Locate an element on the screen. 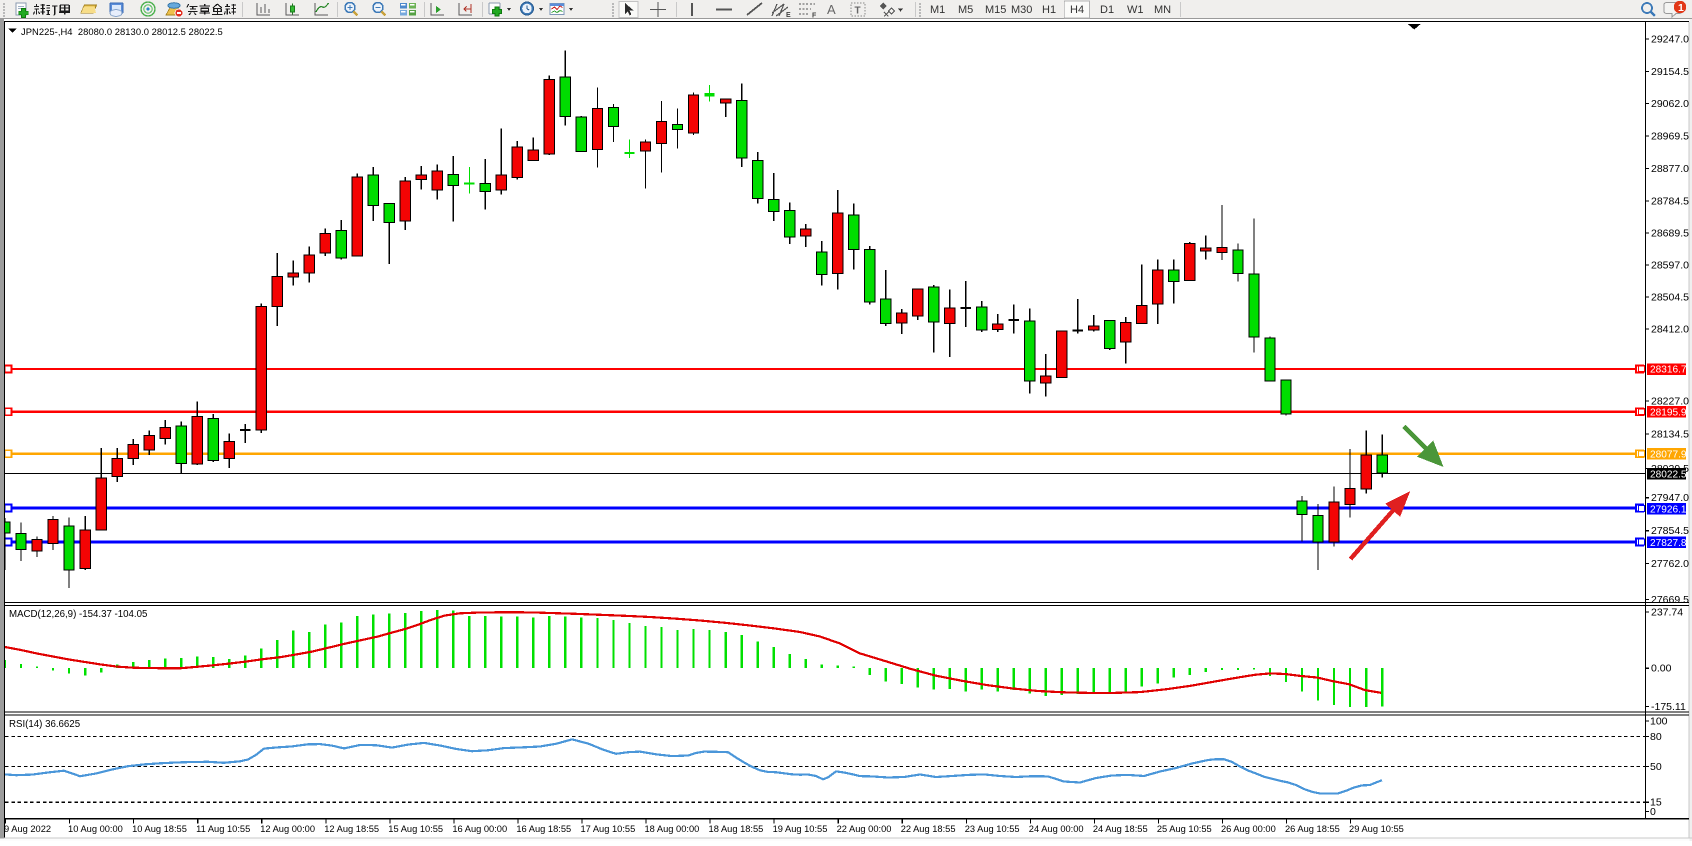  svg-text: 1 is located at coordinates (1681, 8).